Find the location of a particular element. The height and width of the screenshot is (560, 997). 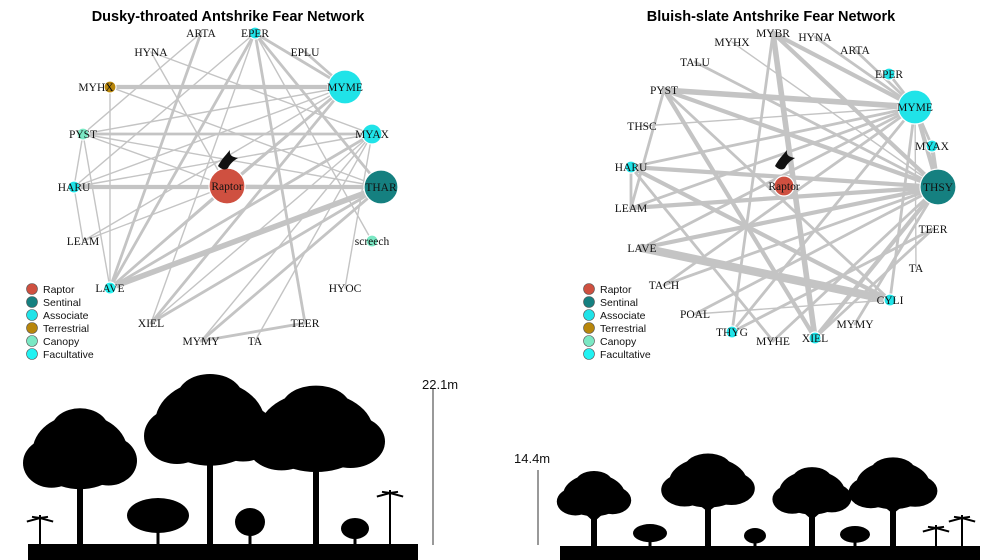

node-circle-thsy is located at coordinates (938, 187).